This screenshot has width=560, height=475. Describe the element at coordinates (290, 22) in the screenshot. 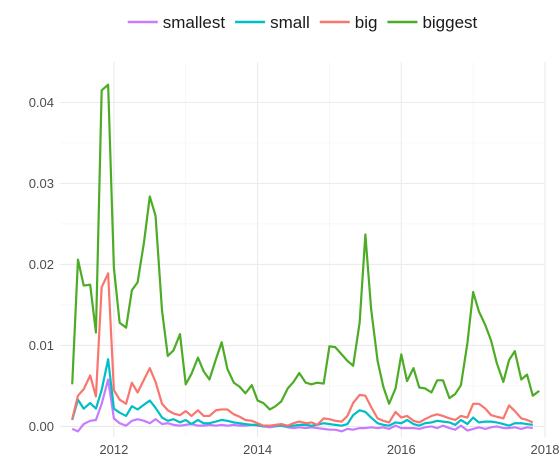

I see `legend-label-small: small` at that location.